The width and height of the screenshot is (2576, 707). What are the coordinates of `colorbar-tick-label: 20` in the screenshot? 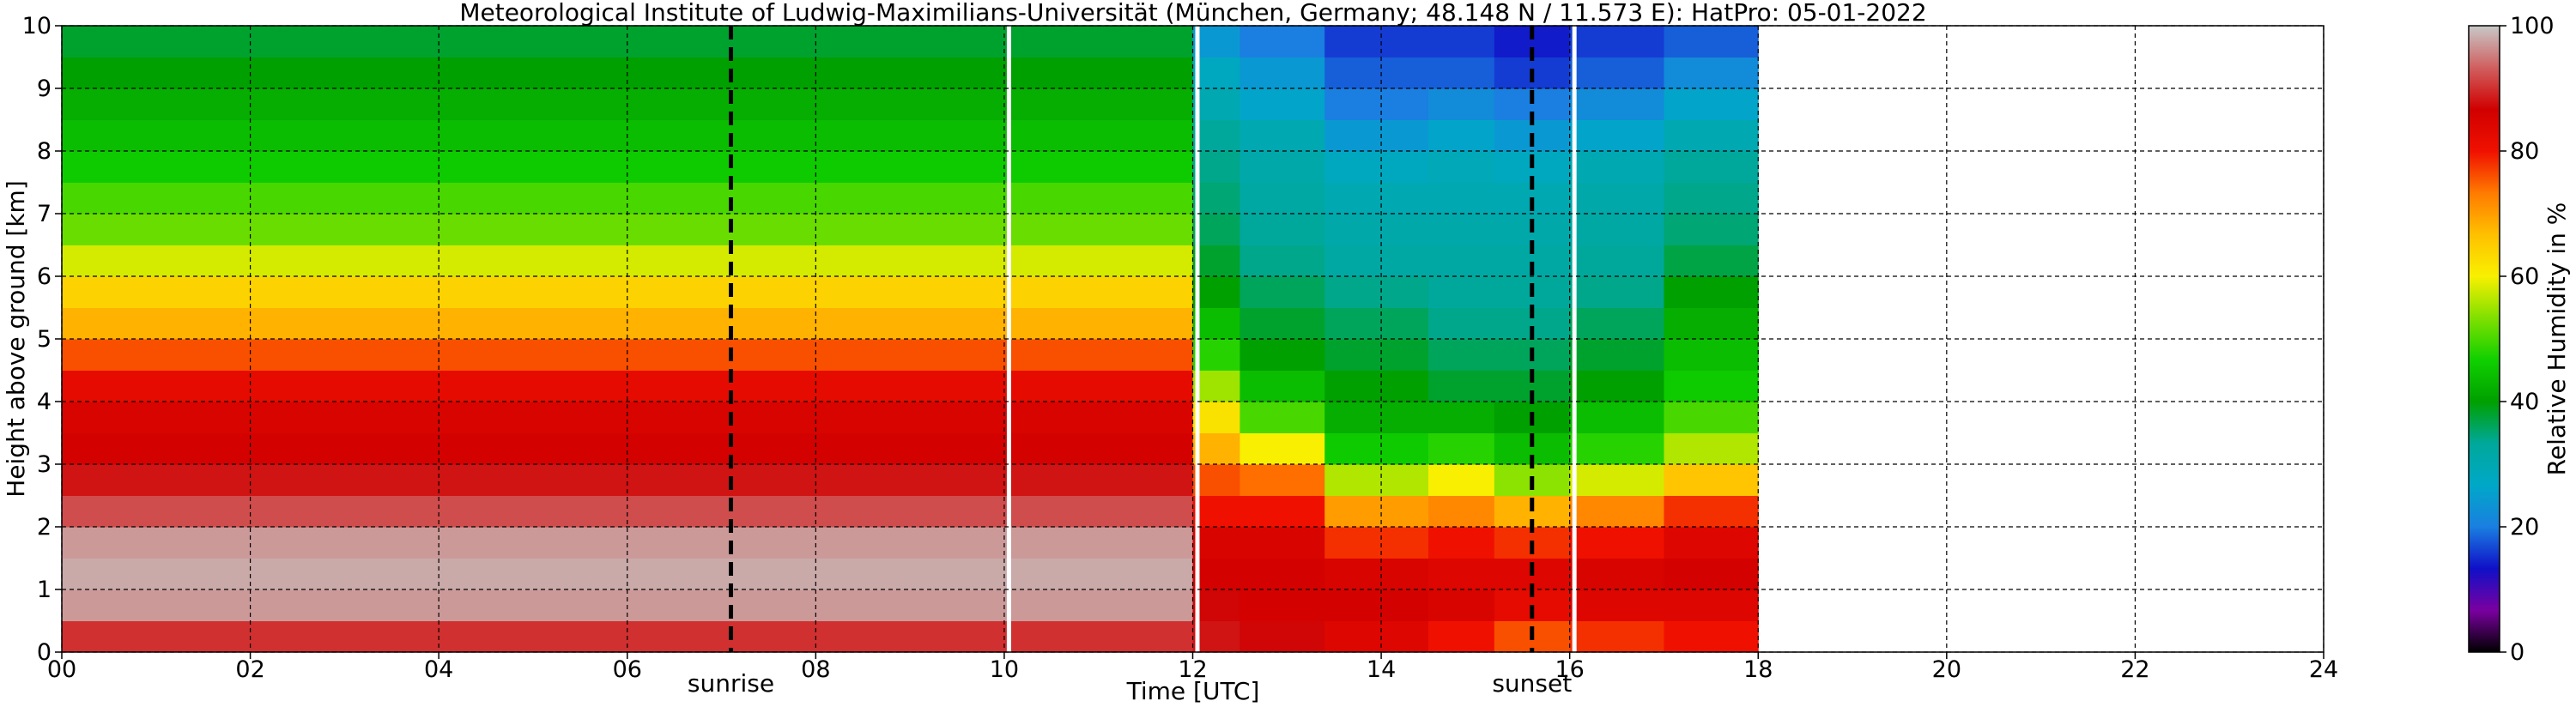 It's located at (2524, 528).